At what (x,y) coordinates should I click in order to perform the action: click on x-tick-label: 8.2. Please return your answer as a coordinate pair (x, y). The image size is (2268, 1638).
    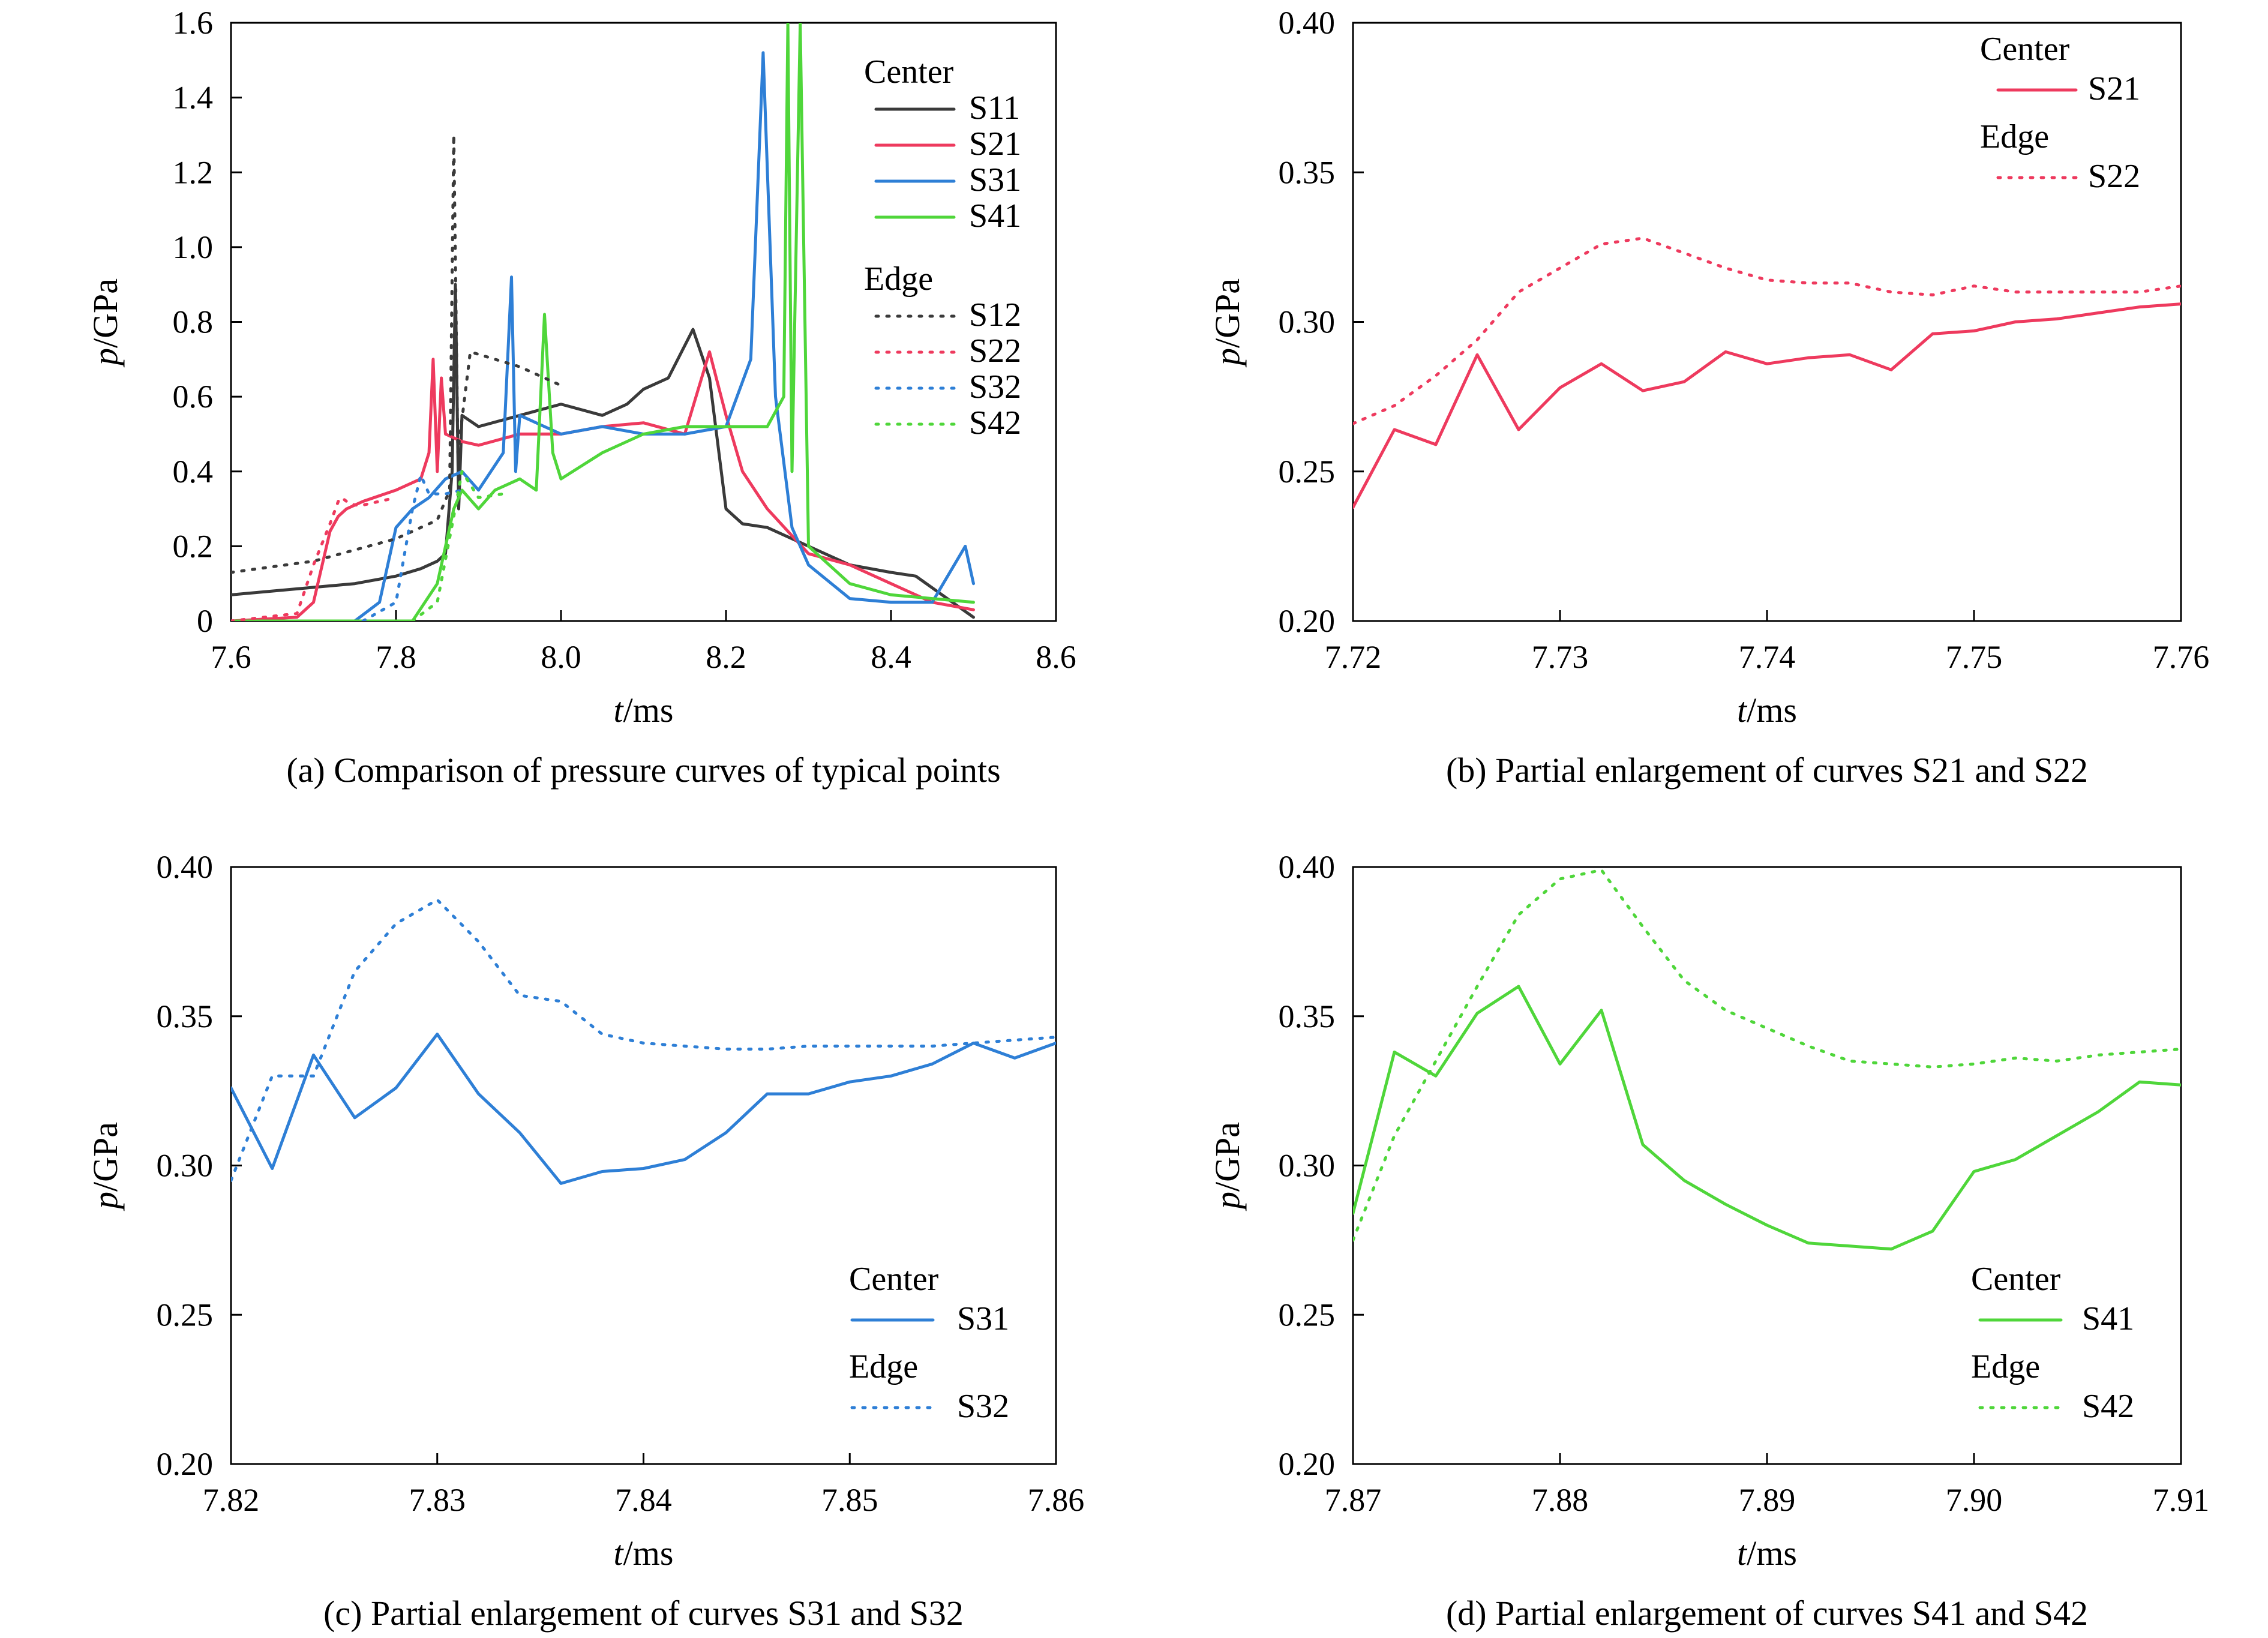
    Looking at the image, I should click on (726, 657).